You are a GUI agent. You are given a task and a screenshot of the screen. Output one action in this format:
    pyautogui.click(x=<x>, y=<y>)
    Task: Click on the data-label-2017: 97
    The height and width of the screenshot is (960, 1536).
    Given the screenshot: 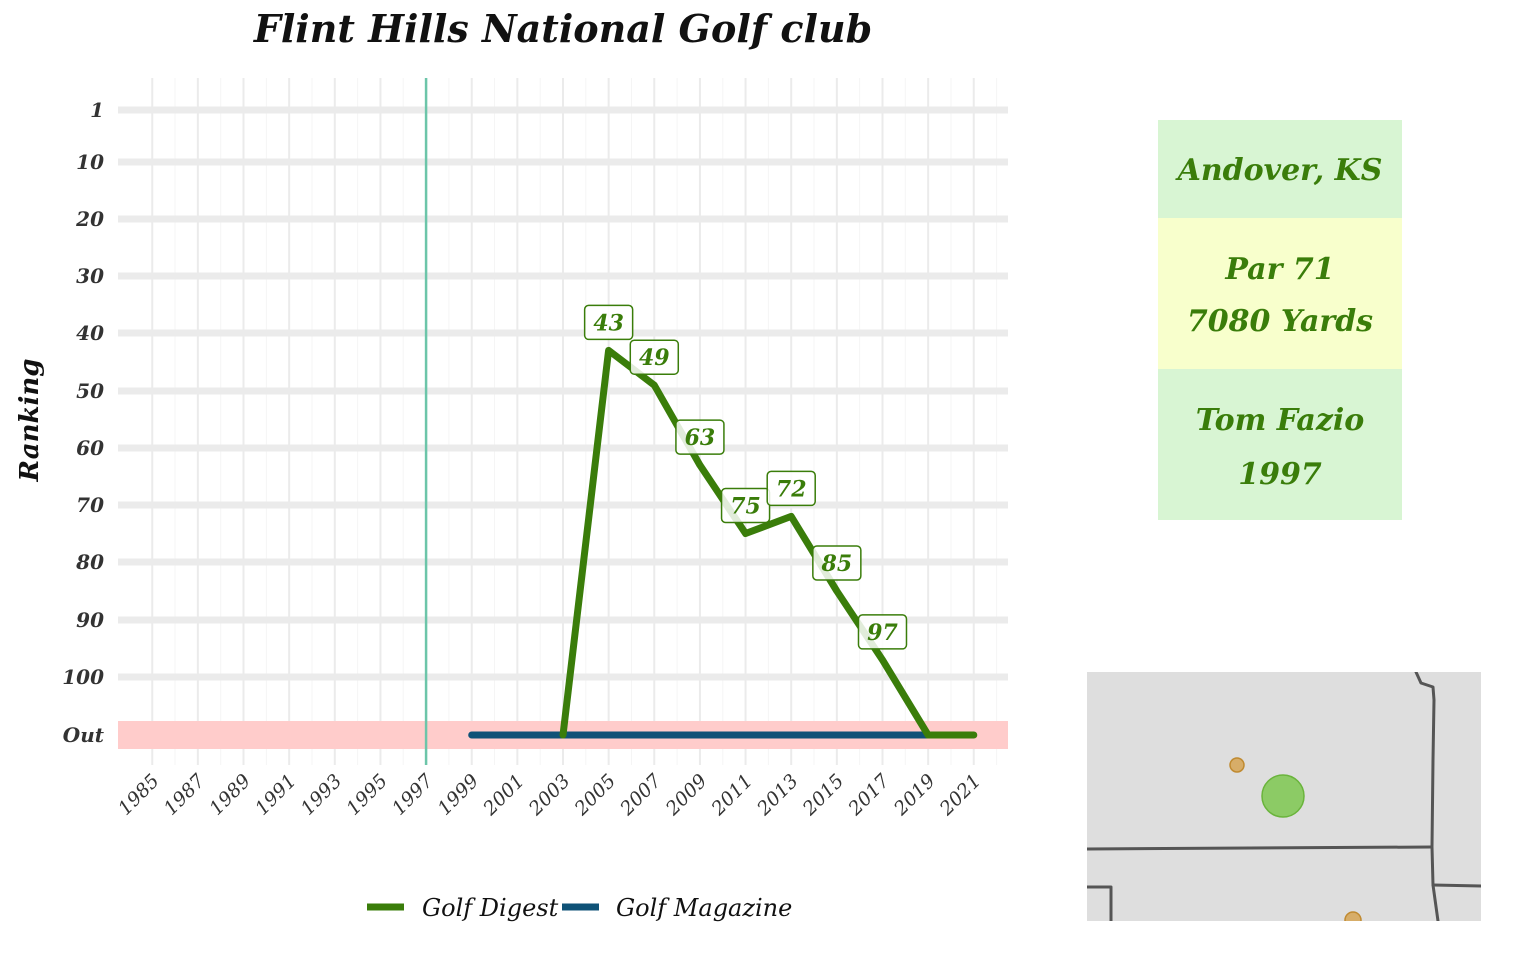 What is the action you would take?
    pyautogui.click(x=882, y=632)
    